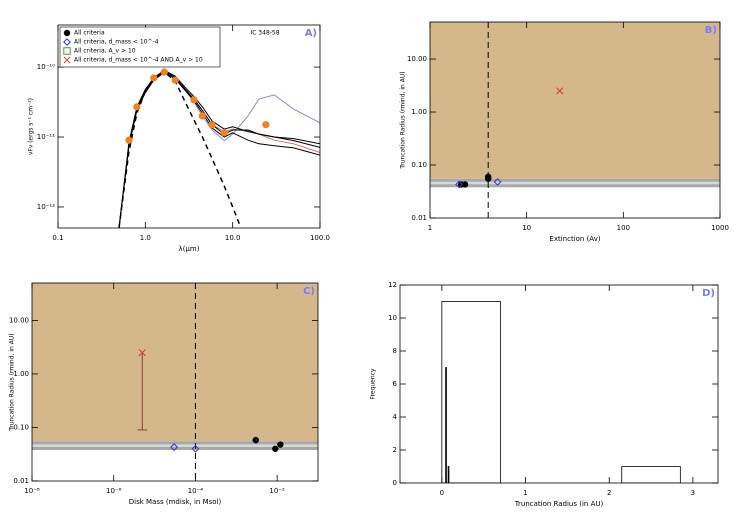 This screenshot has height=529, width=750. What do you see at coordinates (711, 30) in the screenshot?
I see `panel-label: B)` at bounding box center [711, 30].